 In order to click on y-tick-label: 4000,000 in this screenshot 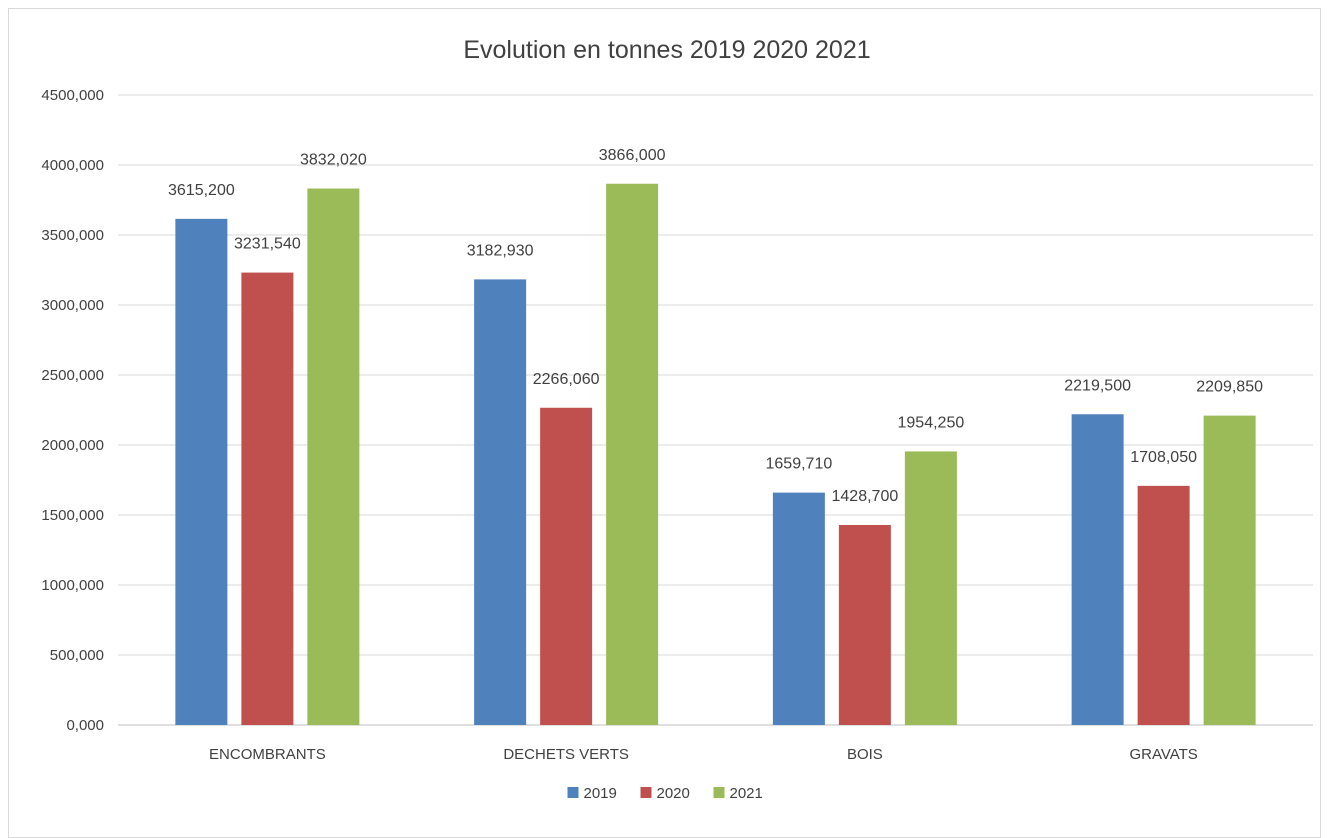, I will do `click(72, 165)`.